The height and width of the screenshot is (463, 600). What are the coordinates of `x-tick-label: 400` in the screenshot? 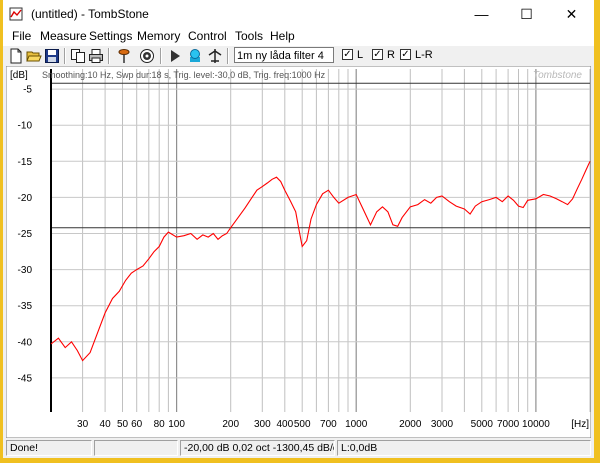 It's located at (284, 424).